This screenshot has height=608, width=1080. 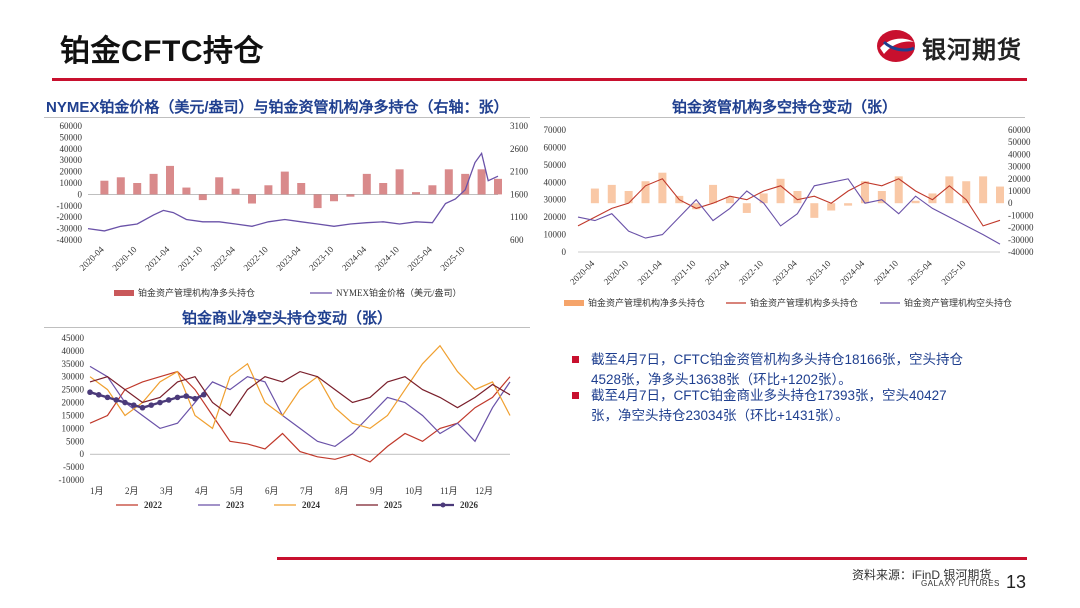 I want to click on brand-name-en: GALAXY FUTURES, so click(x=960, y=583).